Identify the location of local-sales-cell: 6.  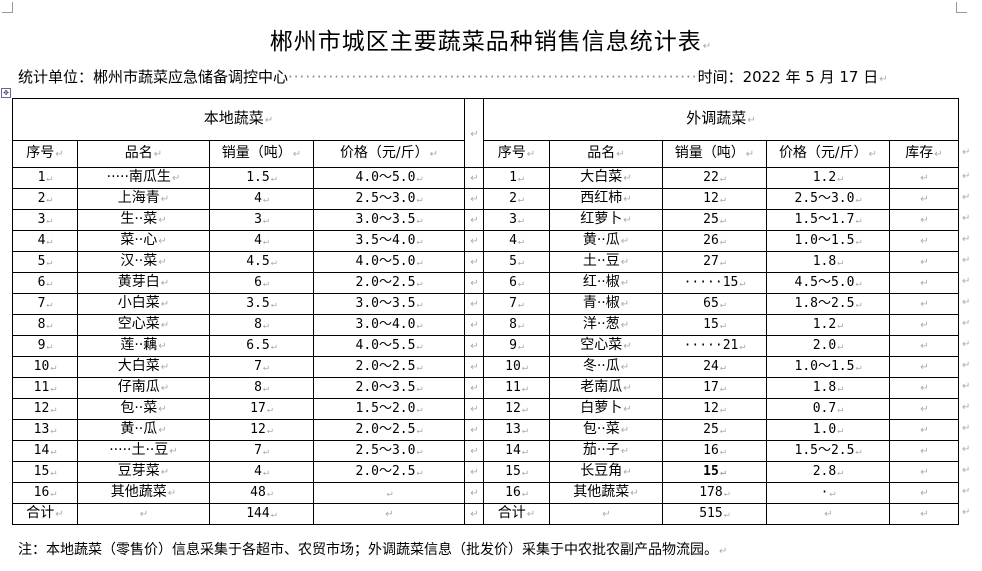
(261, 283).